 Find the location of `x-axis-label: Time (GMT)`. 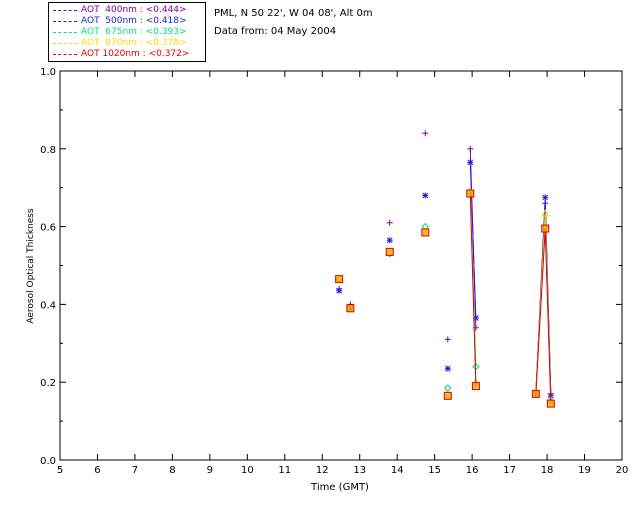

x-axis-label: Time (GMT) is located at coordinates (339, 487).